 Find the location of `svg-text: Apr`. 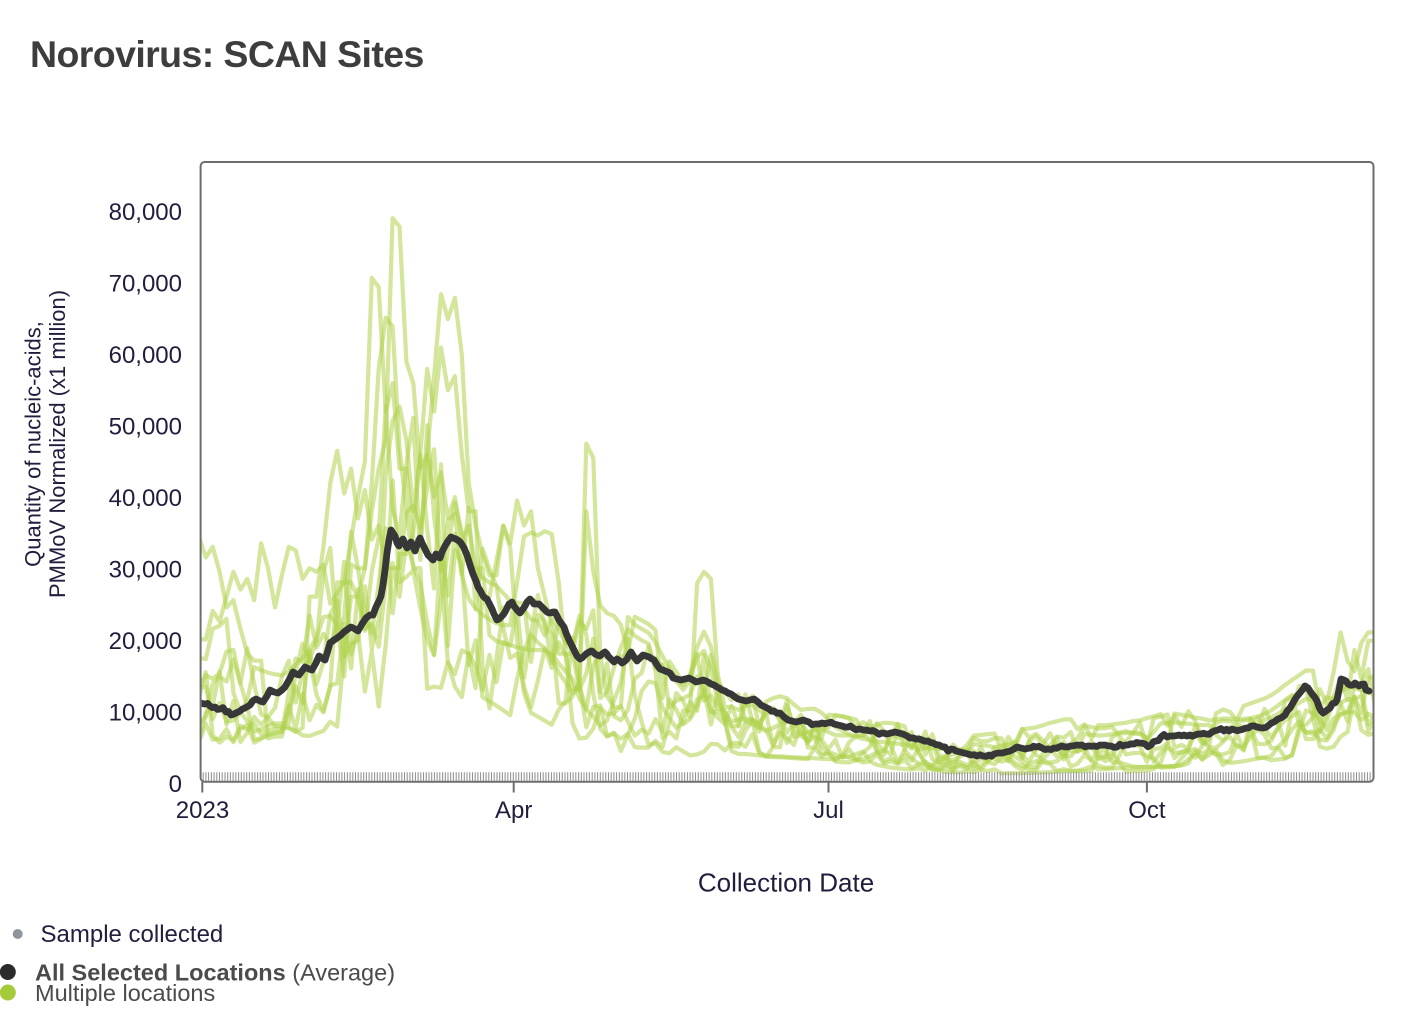

svg-text: Apr is located at coordinates (513, 810).